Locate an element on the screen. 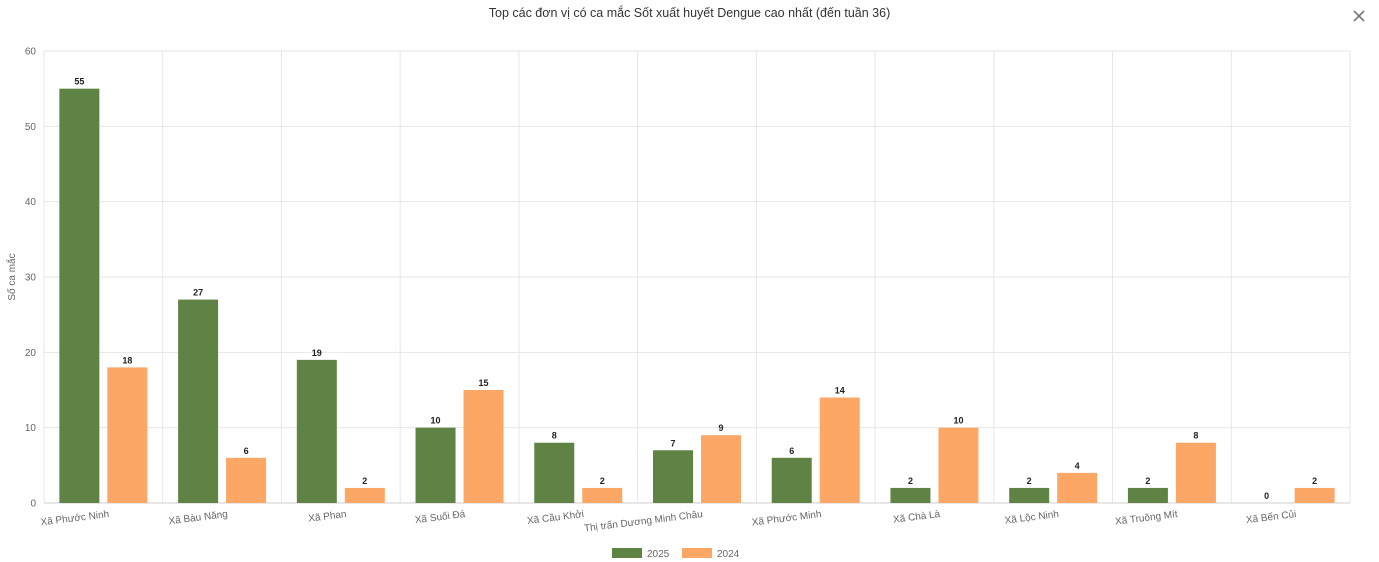  x-tick-label: Xã Lộc Ninh is located at coordinates (1031, 518).